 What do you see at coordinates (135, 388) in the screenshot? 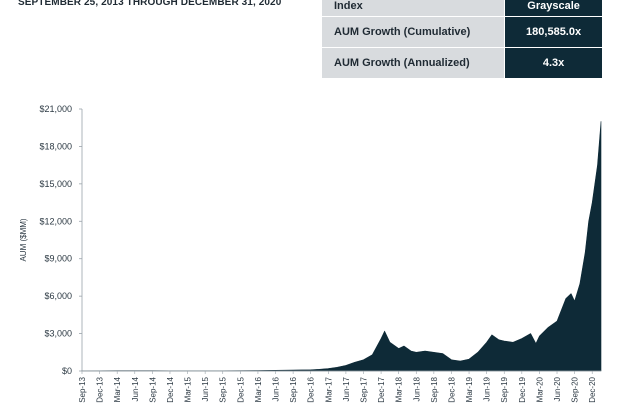
I see `x-tick-label: Jun-14` at bounding box center [135, 388].